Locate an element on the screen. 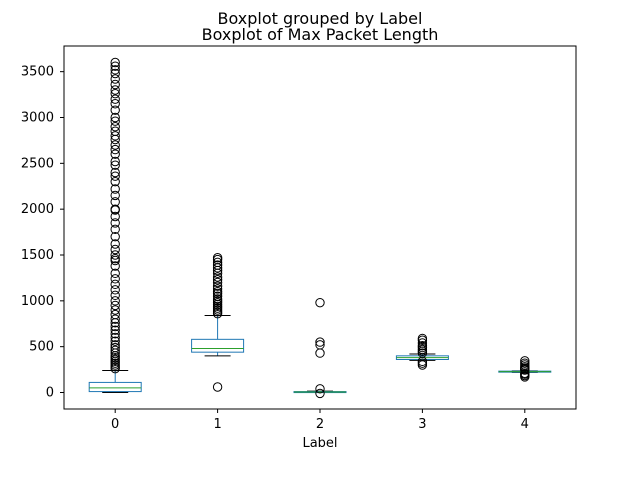 The width and height of the screenshot is (640, 484). y-tick-label: 0 is located at coordinates (50, 393).